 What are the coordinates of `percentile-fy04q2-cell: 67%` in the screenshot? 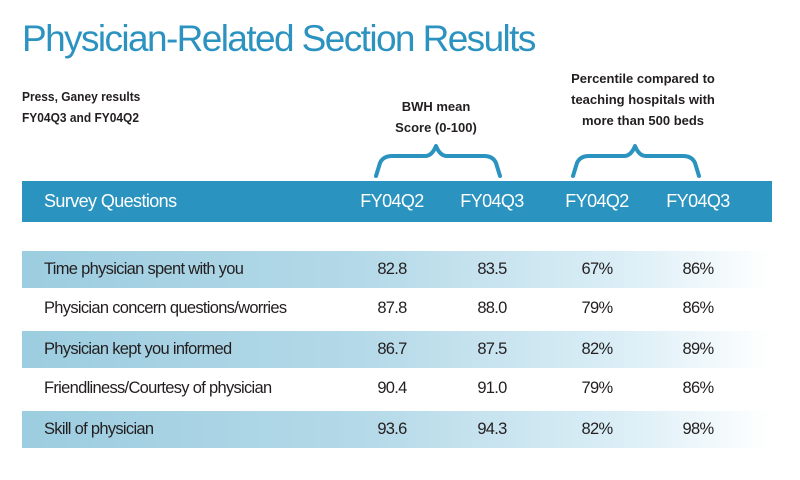 It's located at (597, 269).